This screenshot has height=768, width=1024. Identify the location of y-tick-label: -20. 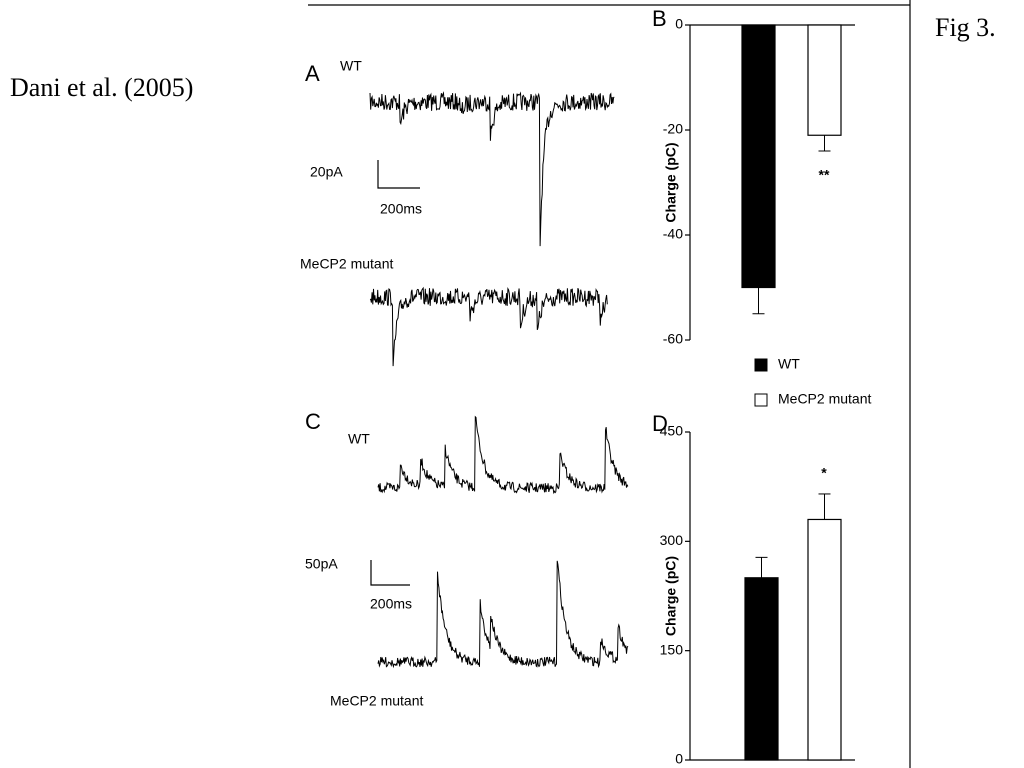
(673, 129).